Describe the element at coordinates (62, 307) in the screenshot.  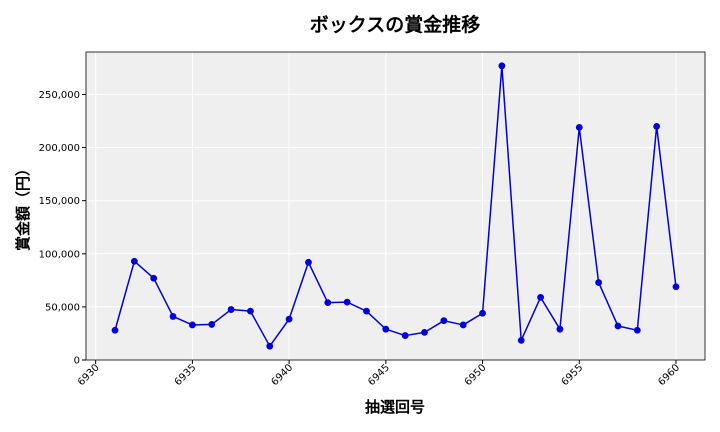
I see `y-tick-label: 50,000` at that location.